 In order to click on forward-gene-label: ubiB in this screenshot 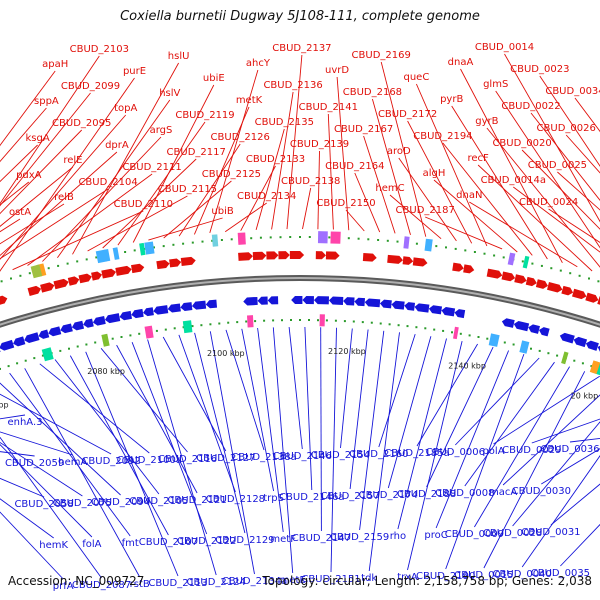, I will do `click(222, 211)`.